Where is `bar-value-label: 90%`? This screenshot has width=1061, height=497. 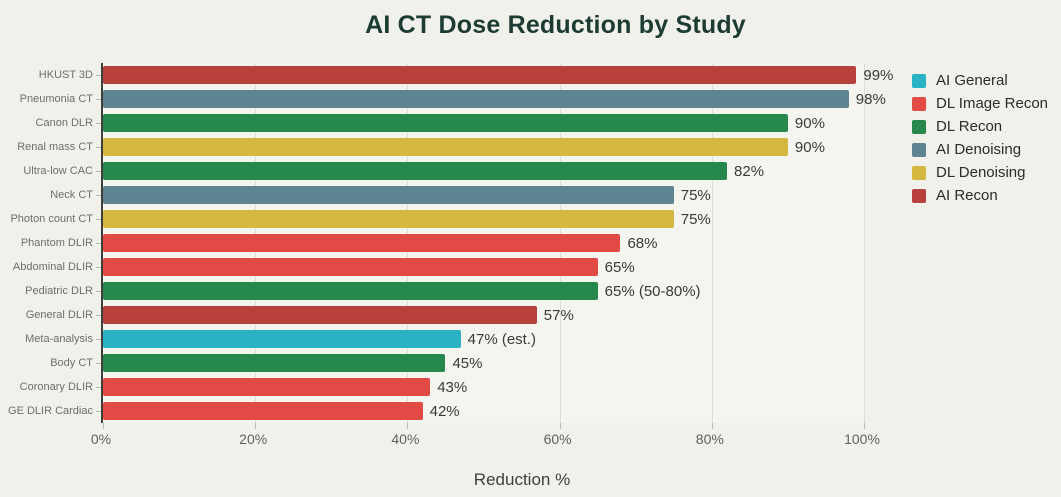 bar-value-label: 90% is located at coordinates (809, 123).